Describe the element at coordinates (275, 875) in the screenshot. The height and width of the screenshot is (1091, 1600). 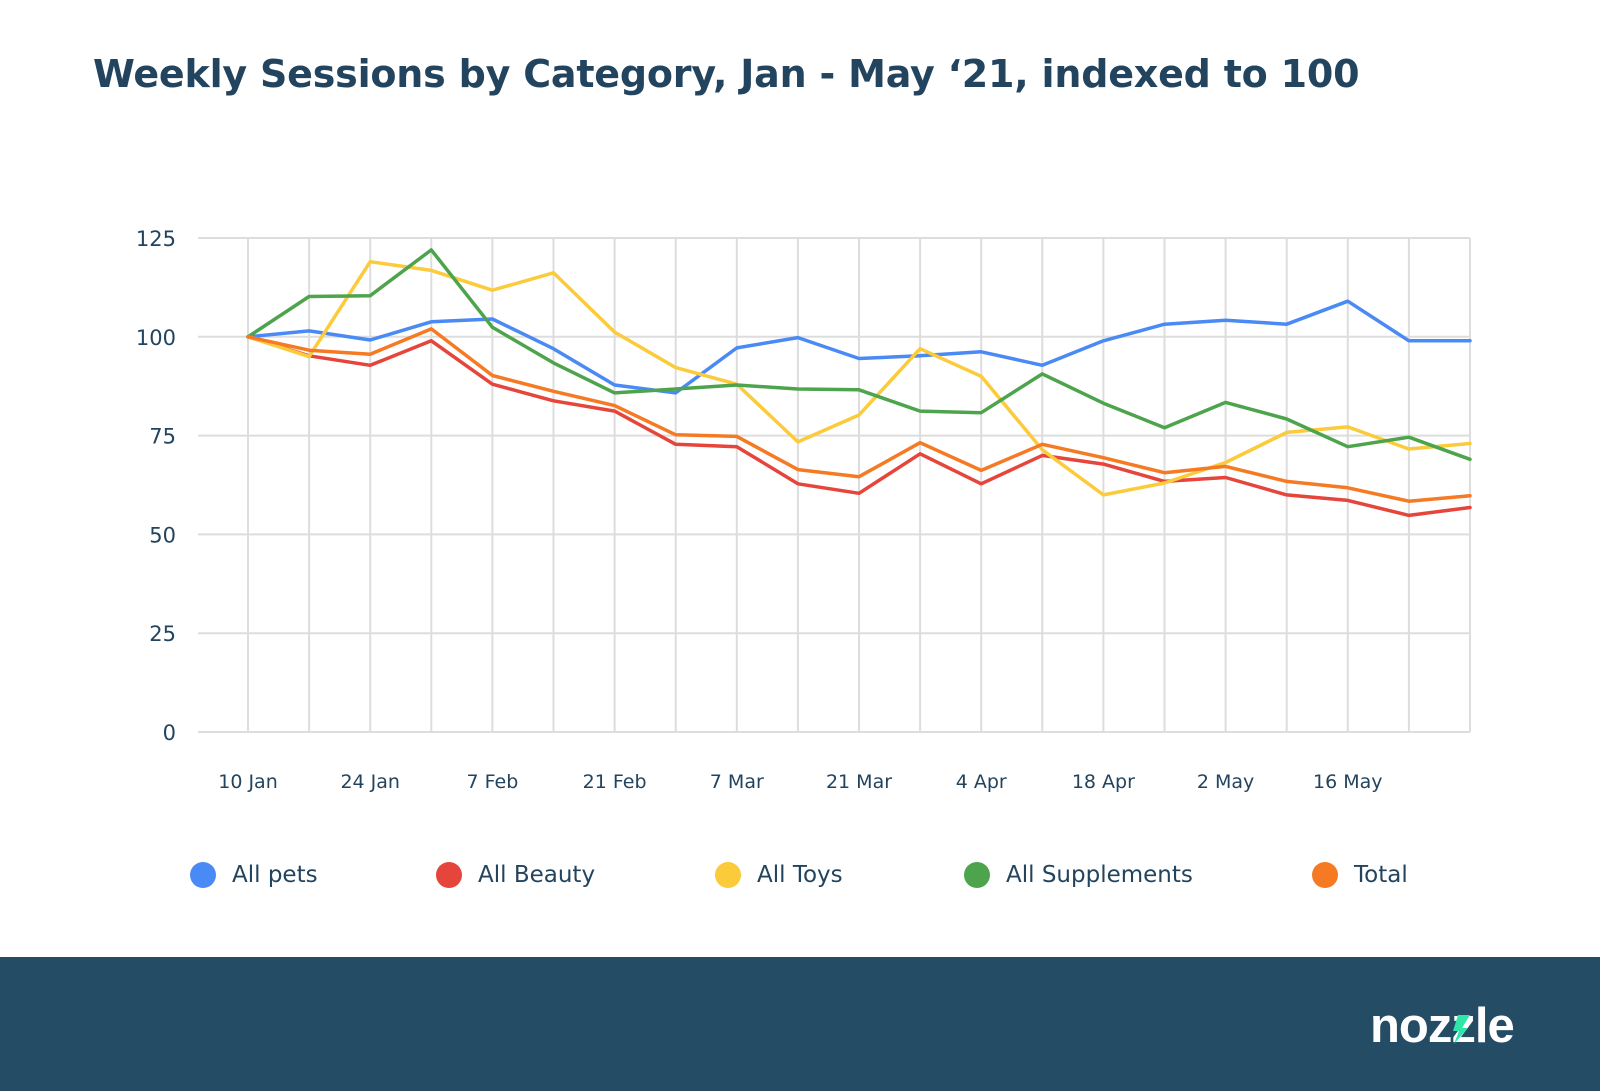
I see `legend-label: All pets` at that location.